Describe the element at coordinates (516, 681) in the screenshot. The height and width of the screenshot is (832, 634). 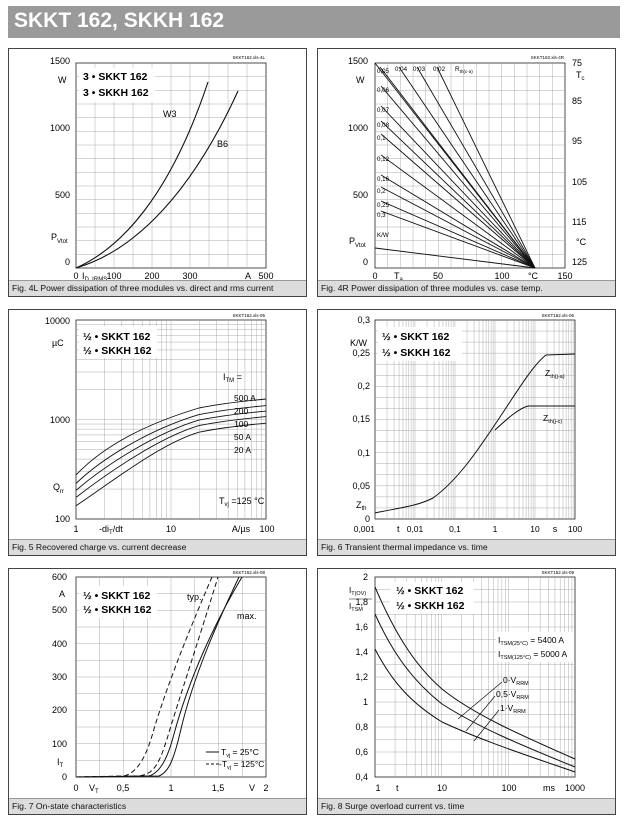
I see `curve-label-0-vrrm: 0·VRRM` at that location.